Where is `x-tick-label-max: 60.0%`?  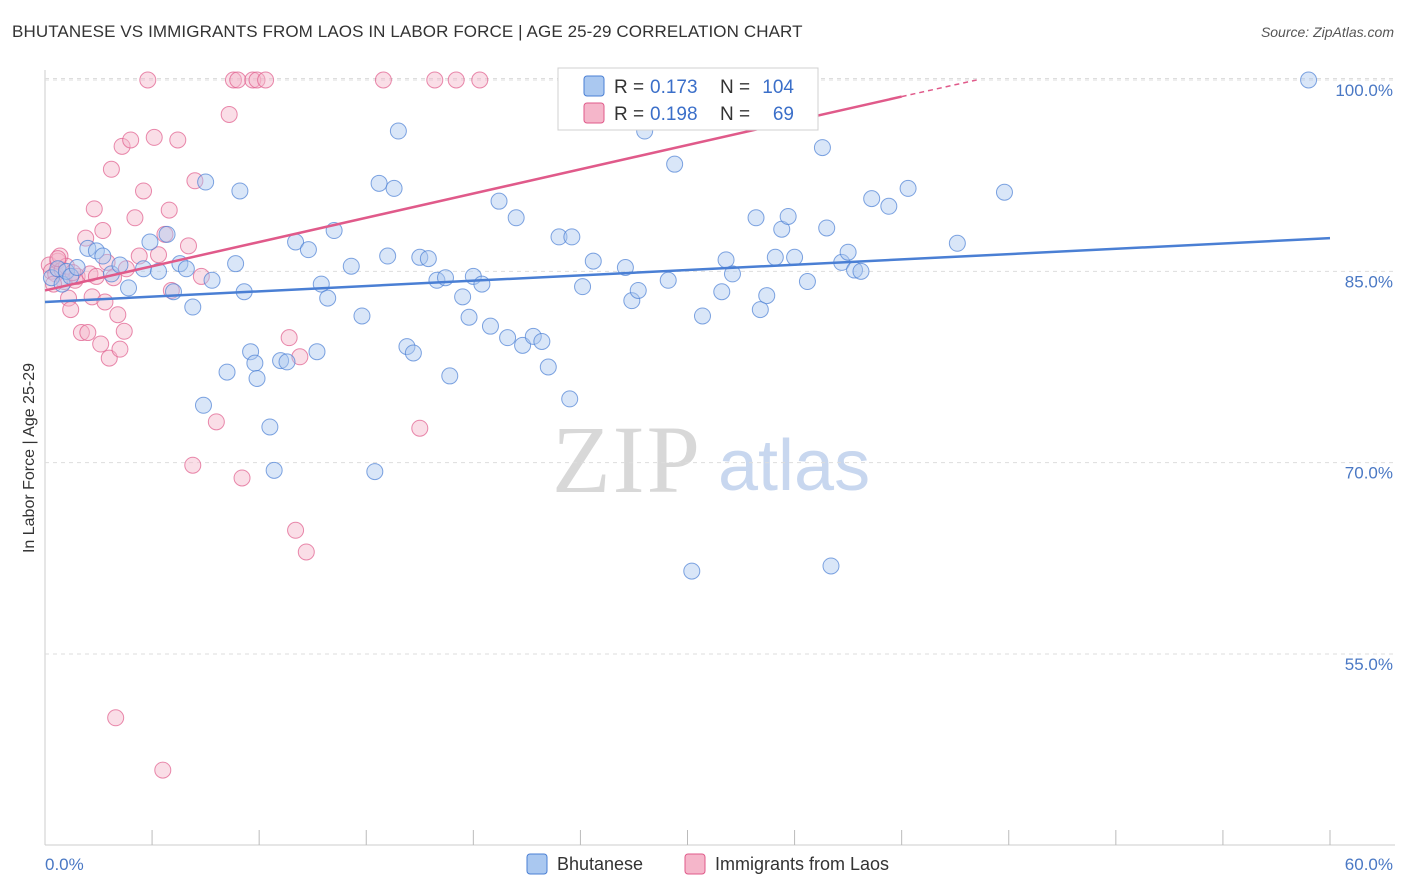 x-tick-label-max: 60.0% is located at coordinates (1369, 864).